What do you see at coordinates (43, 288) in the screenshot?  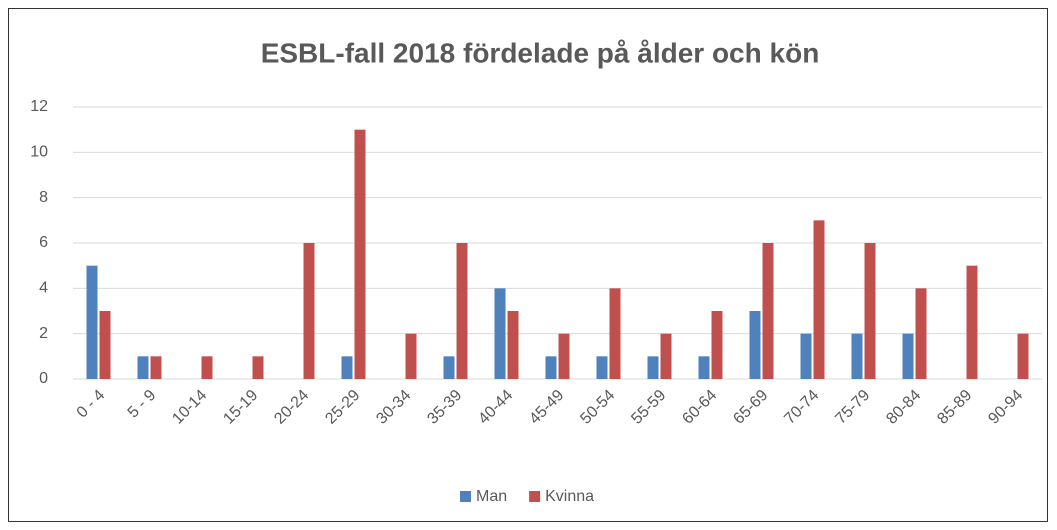 I see `y-tick-label: 4` at bounding box center [43, 288].